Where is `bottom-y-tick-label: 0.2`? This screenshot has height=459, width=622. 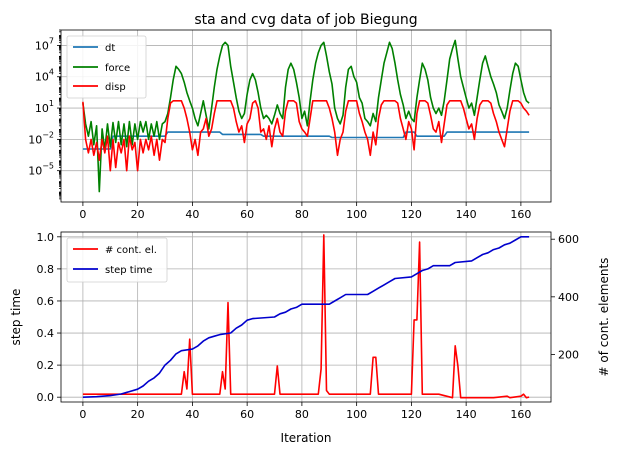
bottom-y-tick-label: 0.2 is located at coordinates (46, 365).